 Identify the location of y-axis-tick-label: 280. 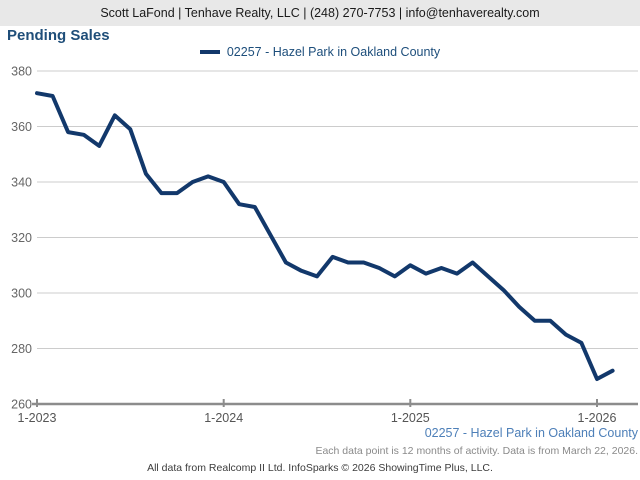
(21, 349).